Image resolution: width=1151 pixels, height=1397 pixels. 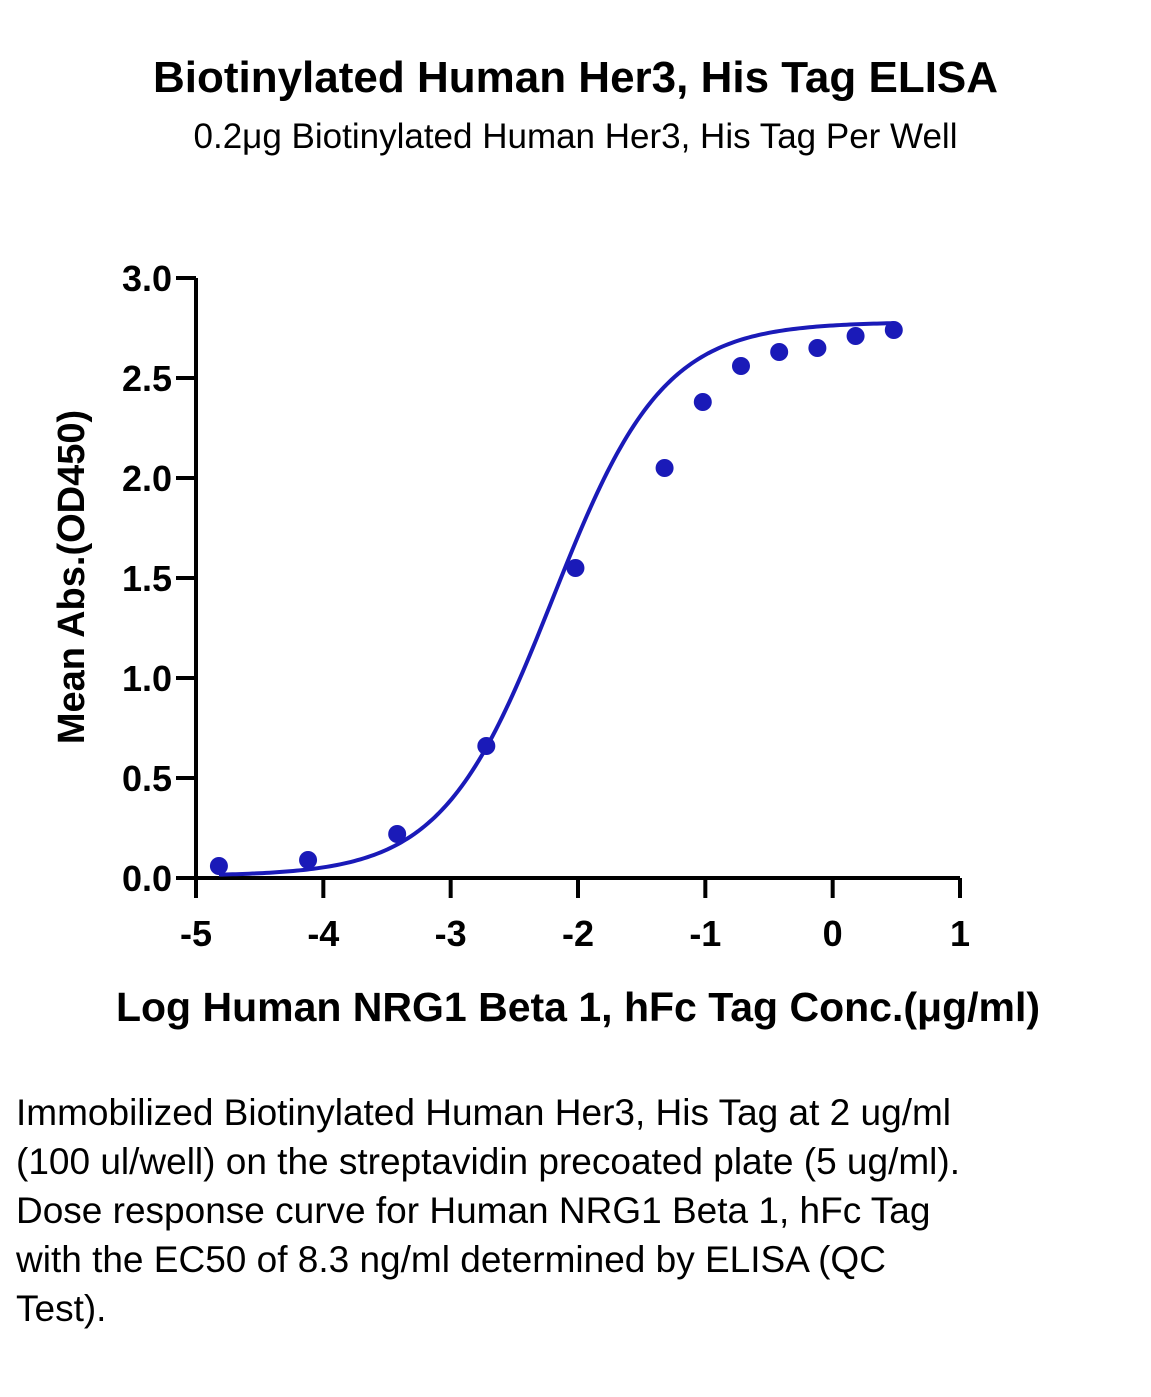 What do you see at coordinates (323, 933) in the screenshot?
I see `x-tick-label: -4` at bounding box center [323, 933].